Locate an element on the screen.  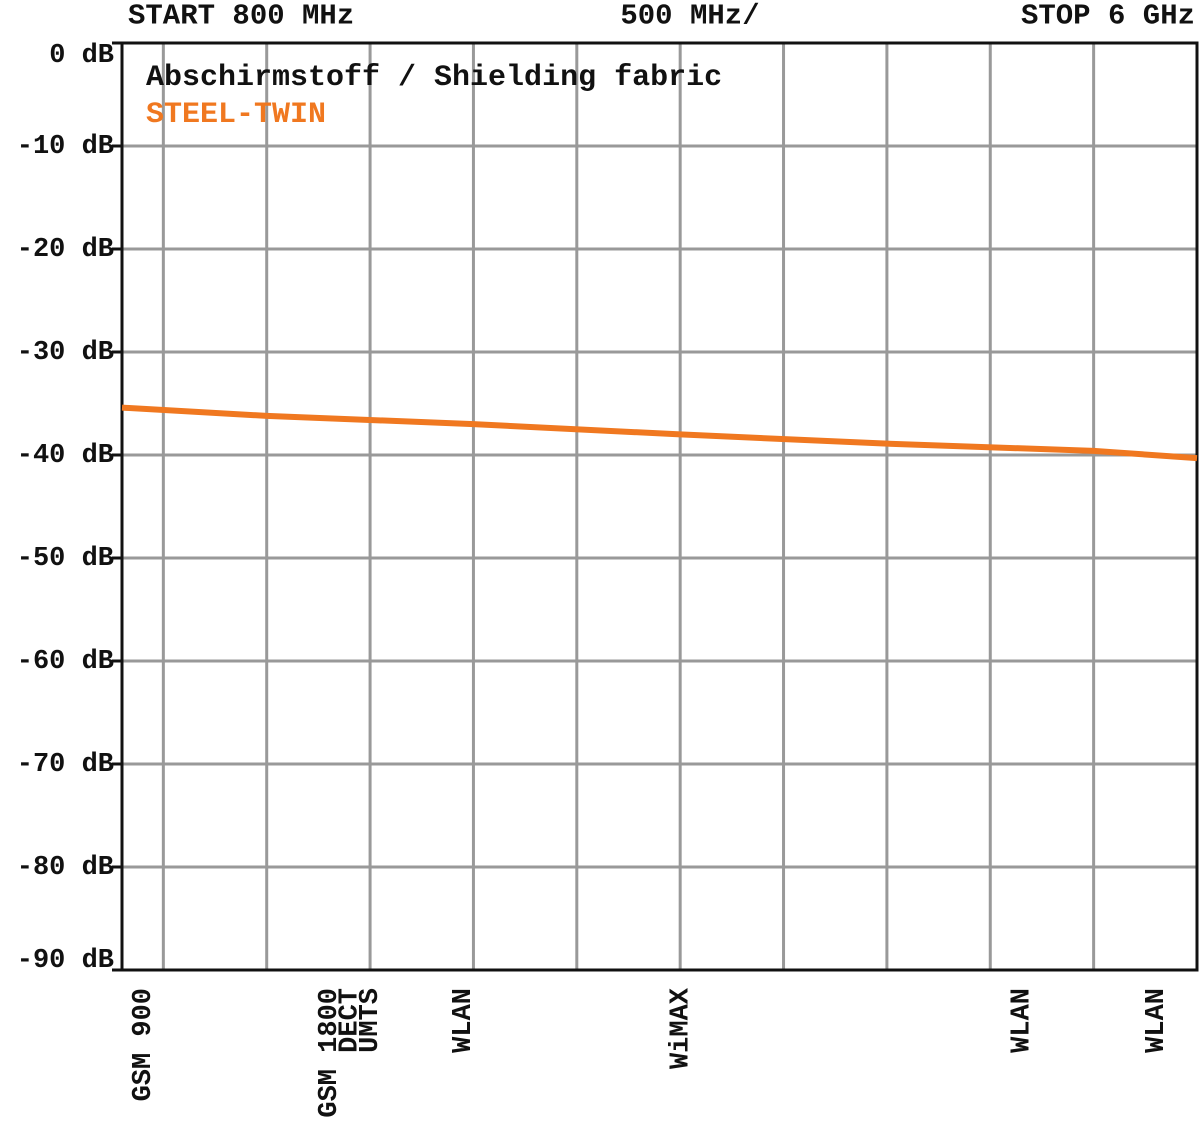
series-line is located at coordinates (659, 433).